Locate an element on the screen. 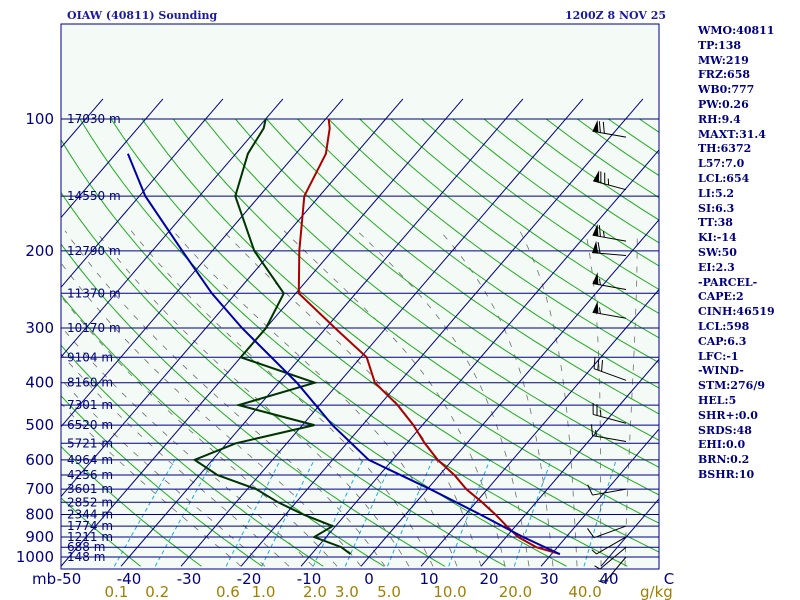 This screenshot has height=600, width=800. stat-item: RH:9.4 is located at coordinates (719, 119).